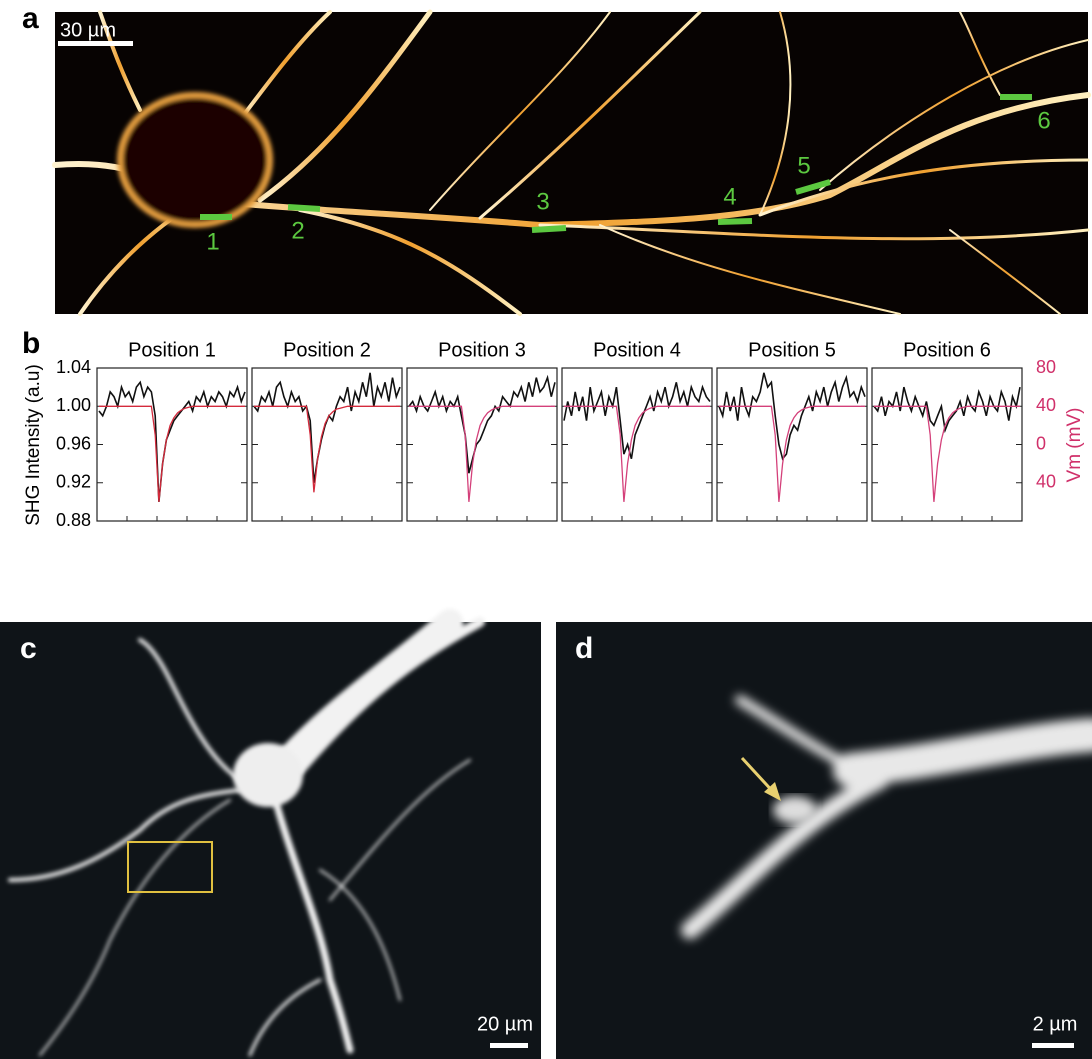 This screenshot has height=1059, width=1092. What do you see at coordinates (31, 343) in the screenshot?
I see `panel-label: b` at bounding box center [31, 343].